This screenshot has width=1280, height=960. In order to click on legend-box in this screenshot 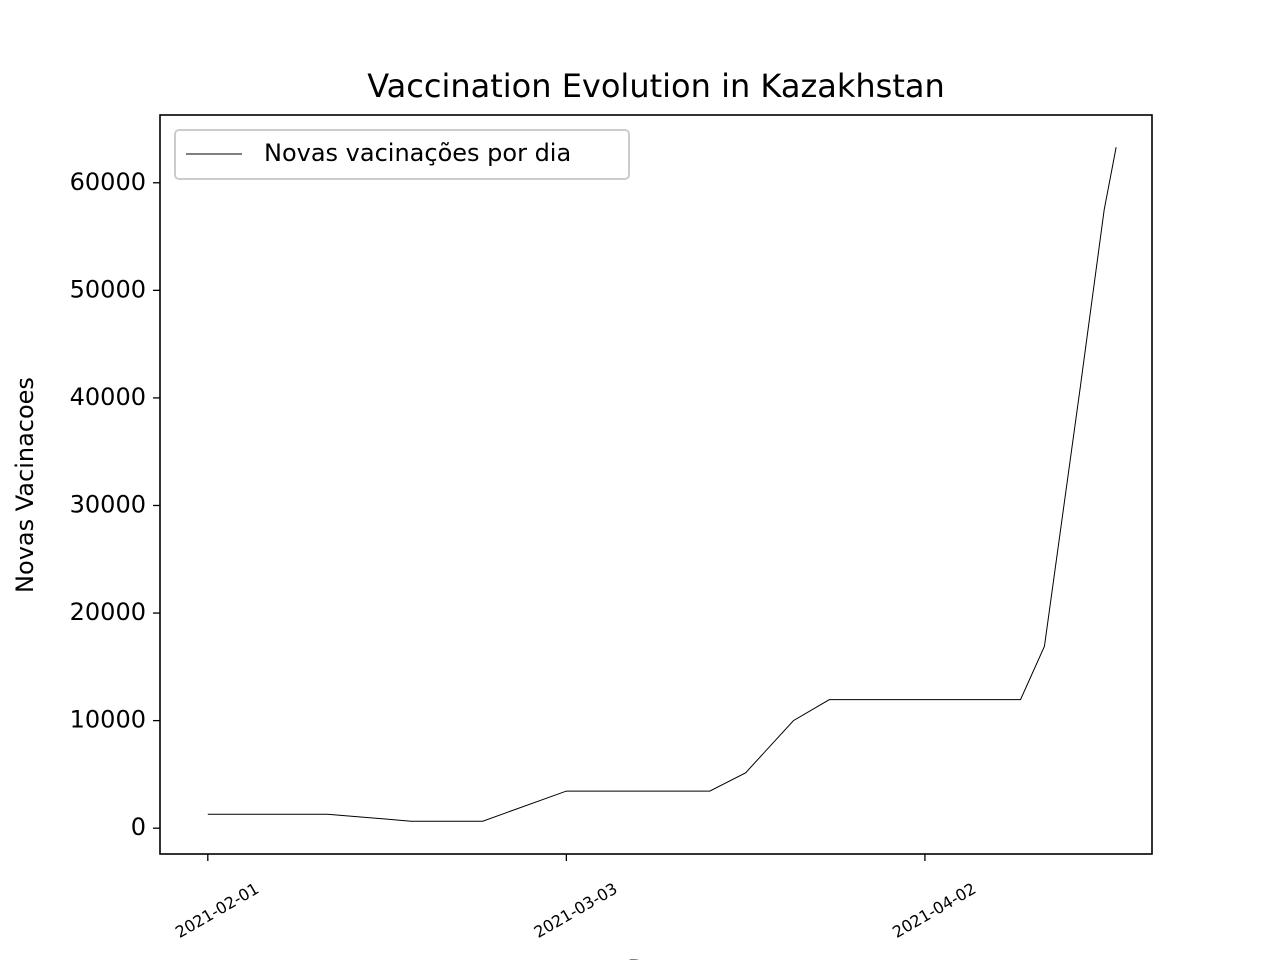, I will do `click(402, 154)`.